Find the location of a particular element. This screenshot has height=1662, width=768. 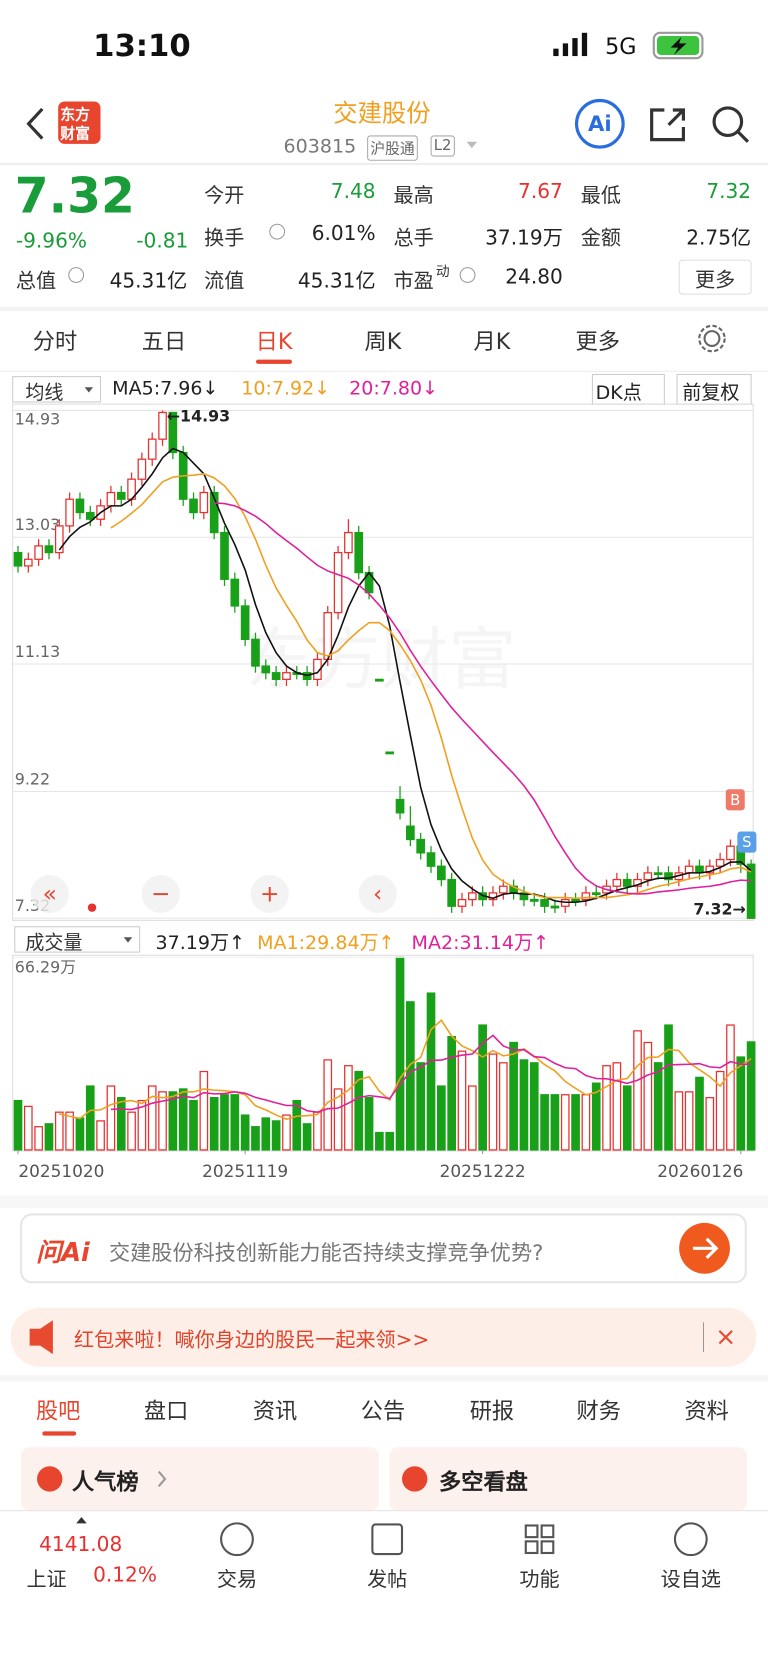

ai-question: 交建股份科技创新能力能否持续支撑竞争优势? is located at coordinates (326, 1252).